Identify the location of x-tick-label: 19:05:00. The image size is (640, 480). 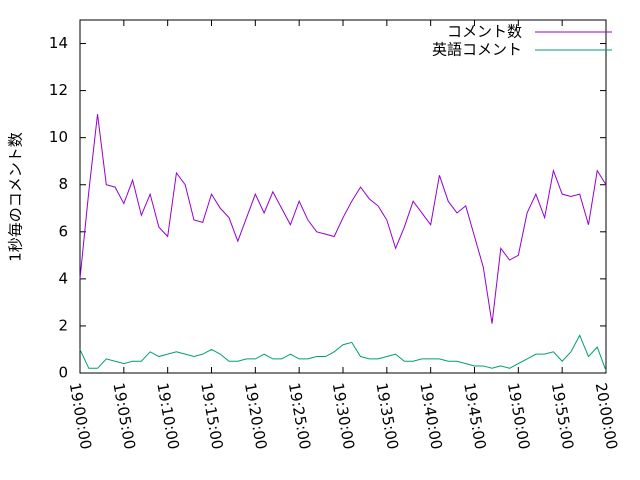
(123, 415).